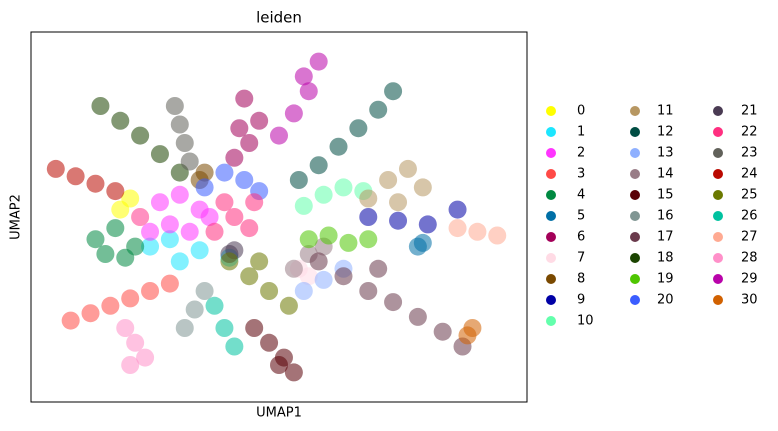 The width and height of the screenshot is (778, 431). Describe the element at coordinates (665, 237) in the screenshot. I see `legend-label: 17` at that location.